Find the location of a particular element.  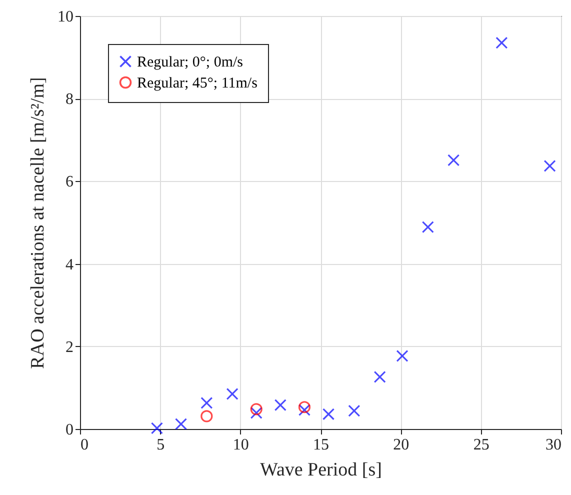

y-tick-label: 4 is located at coordinates (70, 265).